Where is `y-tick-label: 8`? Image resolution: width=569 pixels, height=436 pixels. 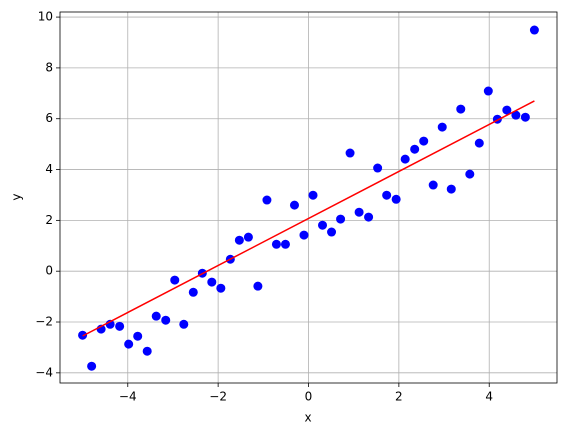
y-tick-label: 8 is located at coordinates (49, 67).